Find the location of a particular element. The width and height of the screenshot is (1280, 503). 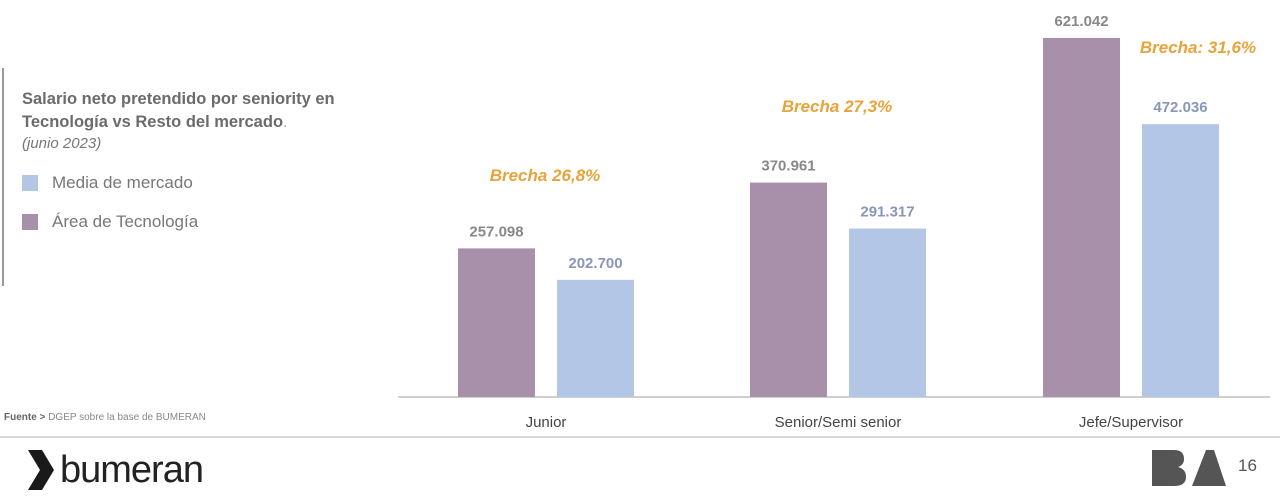

data-label-tech-junior: 257.098 is located at coordinates (496, 231).